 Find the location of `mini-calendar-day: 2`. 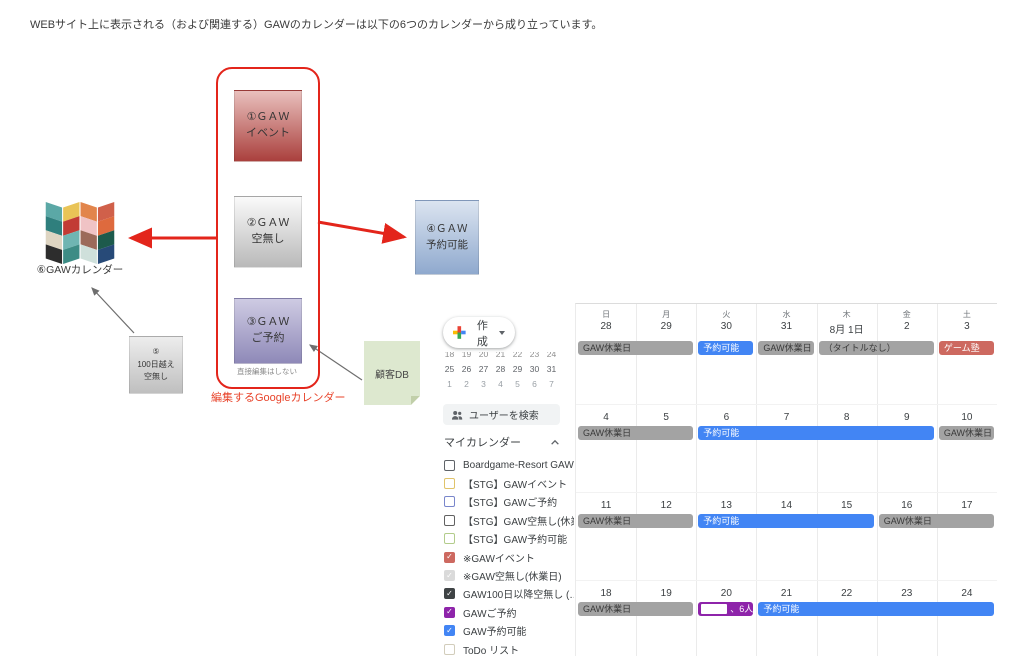

mini-calendar-day: 2 is located at coordinates (466, 384).